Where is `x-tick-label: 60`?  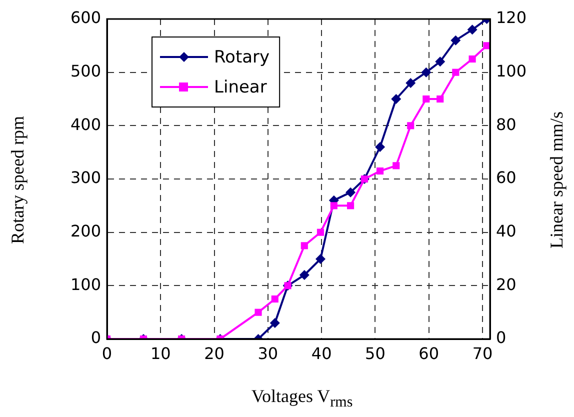
x-tick-label: 60 is located at coordinates (429, 353).